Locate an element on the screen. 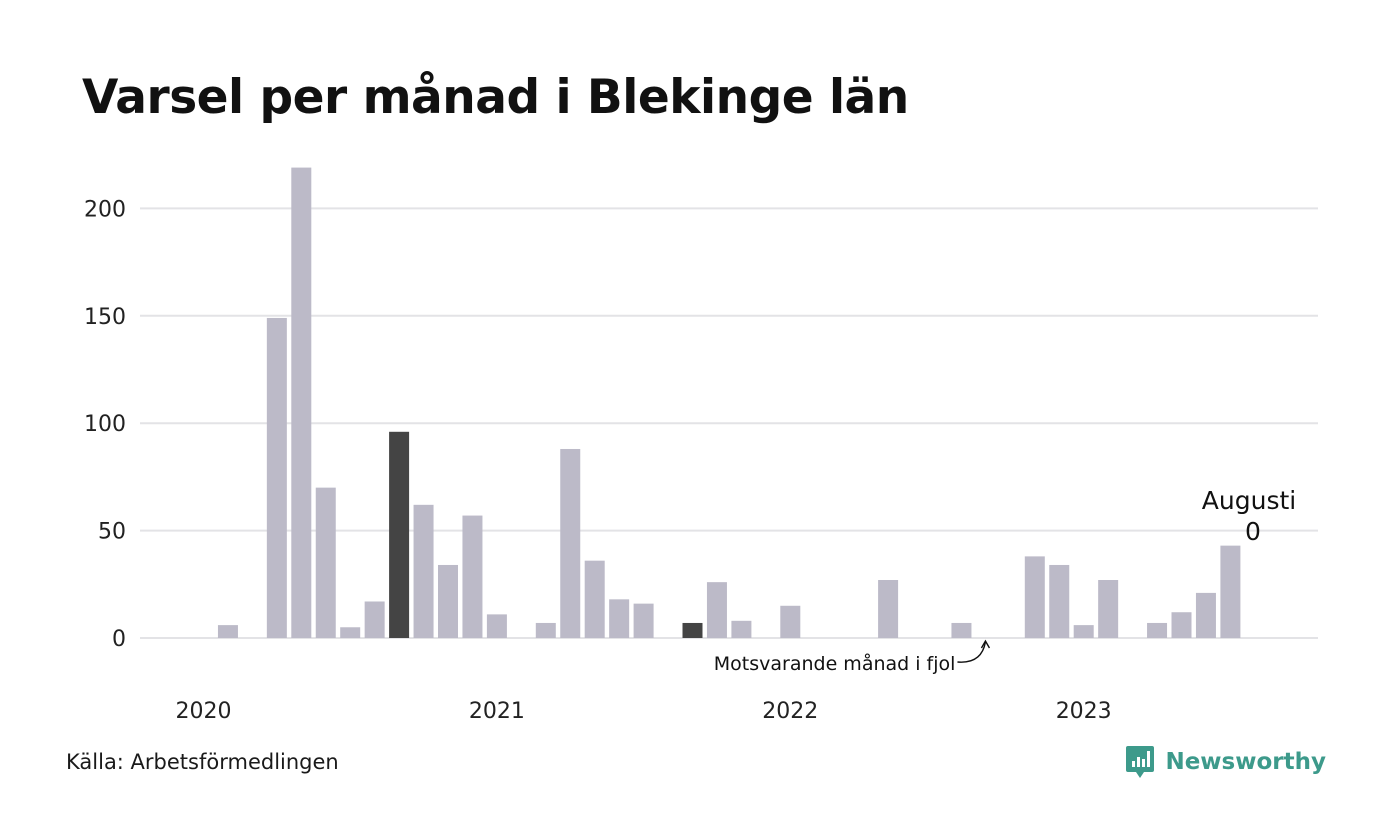 This screenshot has height=840, width=1400. y-tick-label: 100 is located at coordinates (105, 424).